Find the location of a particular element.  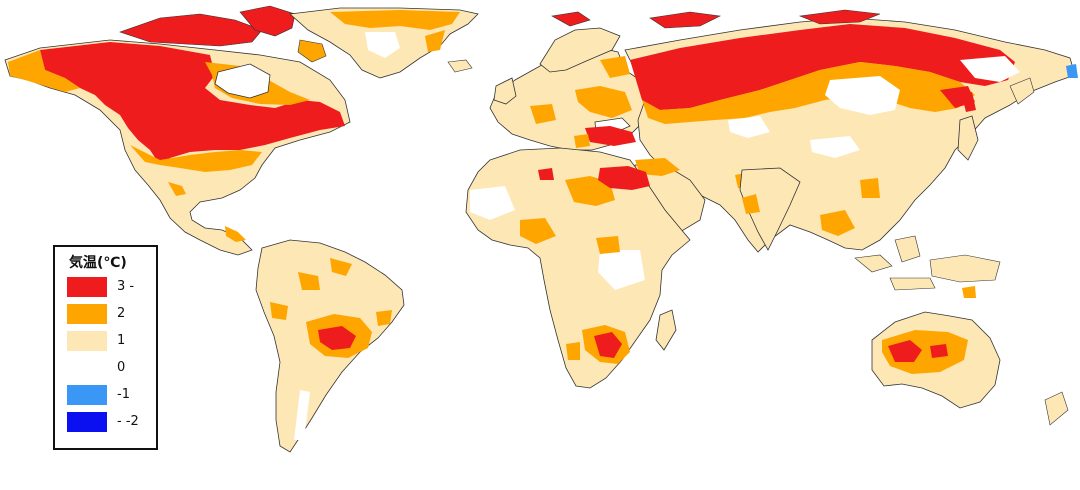

africa is located at coordinates (578, 268).